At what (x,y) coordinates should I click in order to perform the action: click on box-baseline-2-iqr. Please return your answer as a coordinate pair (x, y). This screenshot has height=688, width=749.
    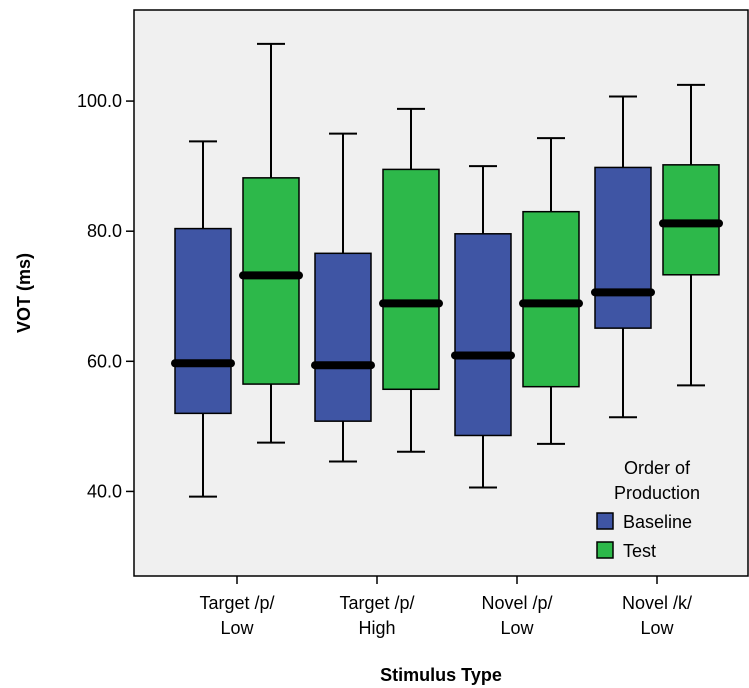
    Looking at the image, I should click on (483, 335).